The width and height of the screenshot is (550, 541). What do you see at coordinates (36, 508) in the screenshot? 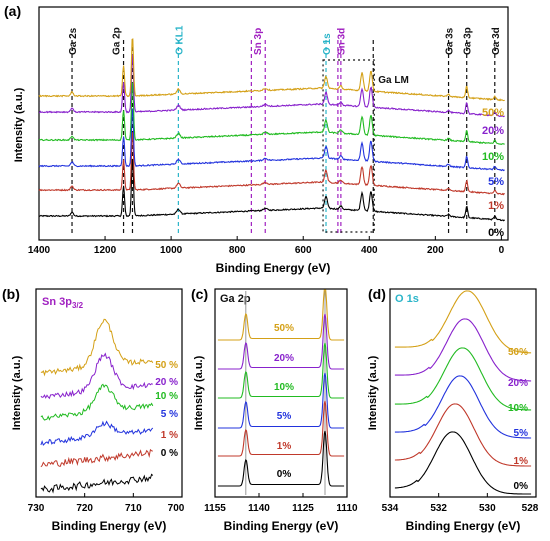
I see `x-tick-label: 730` at bounding box center [36, 508].